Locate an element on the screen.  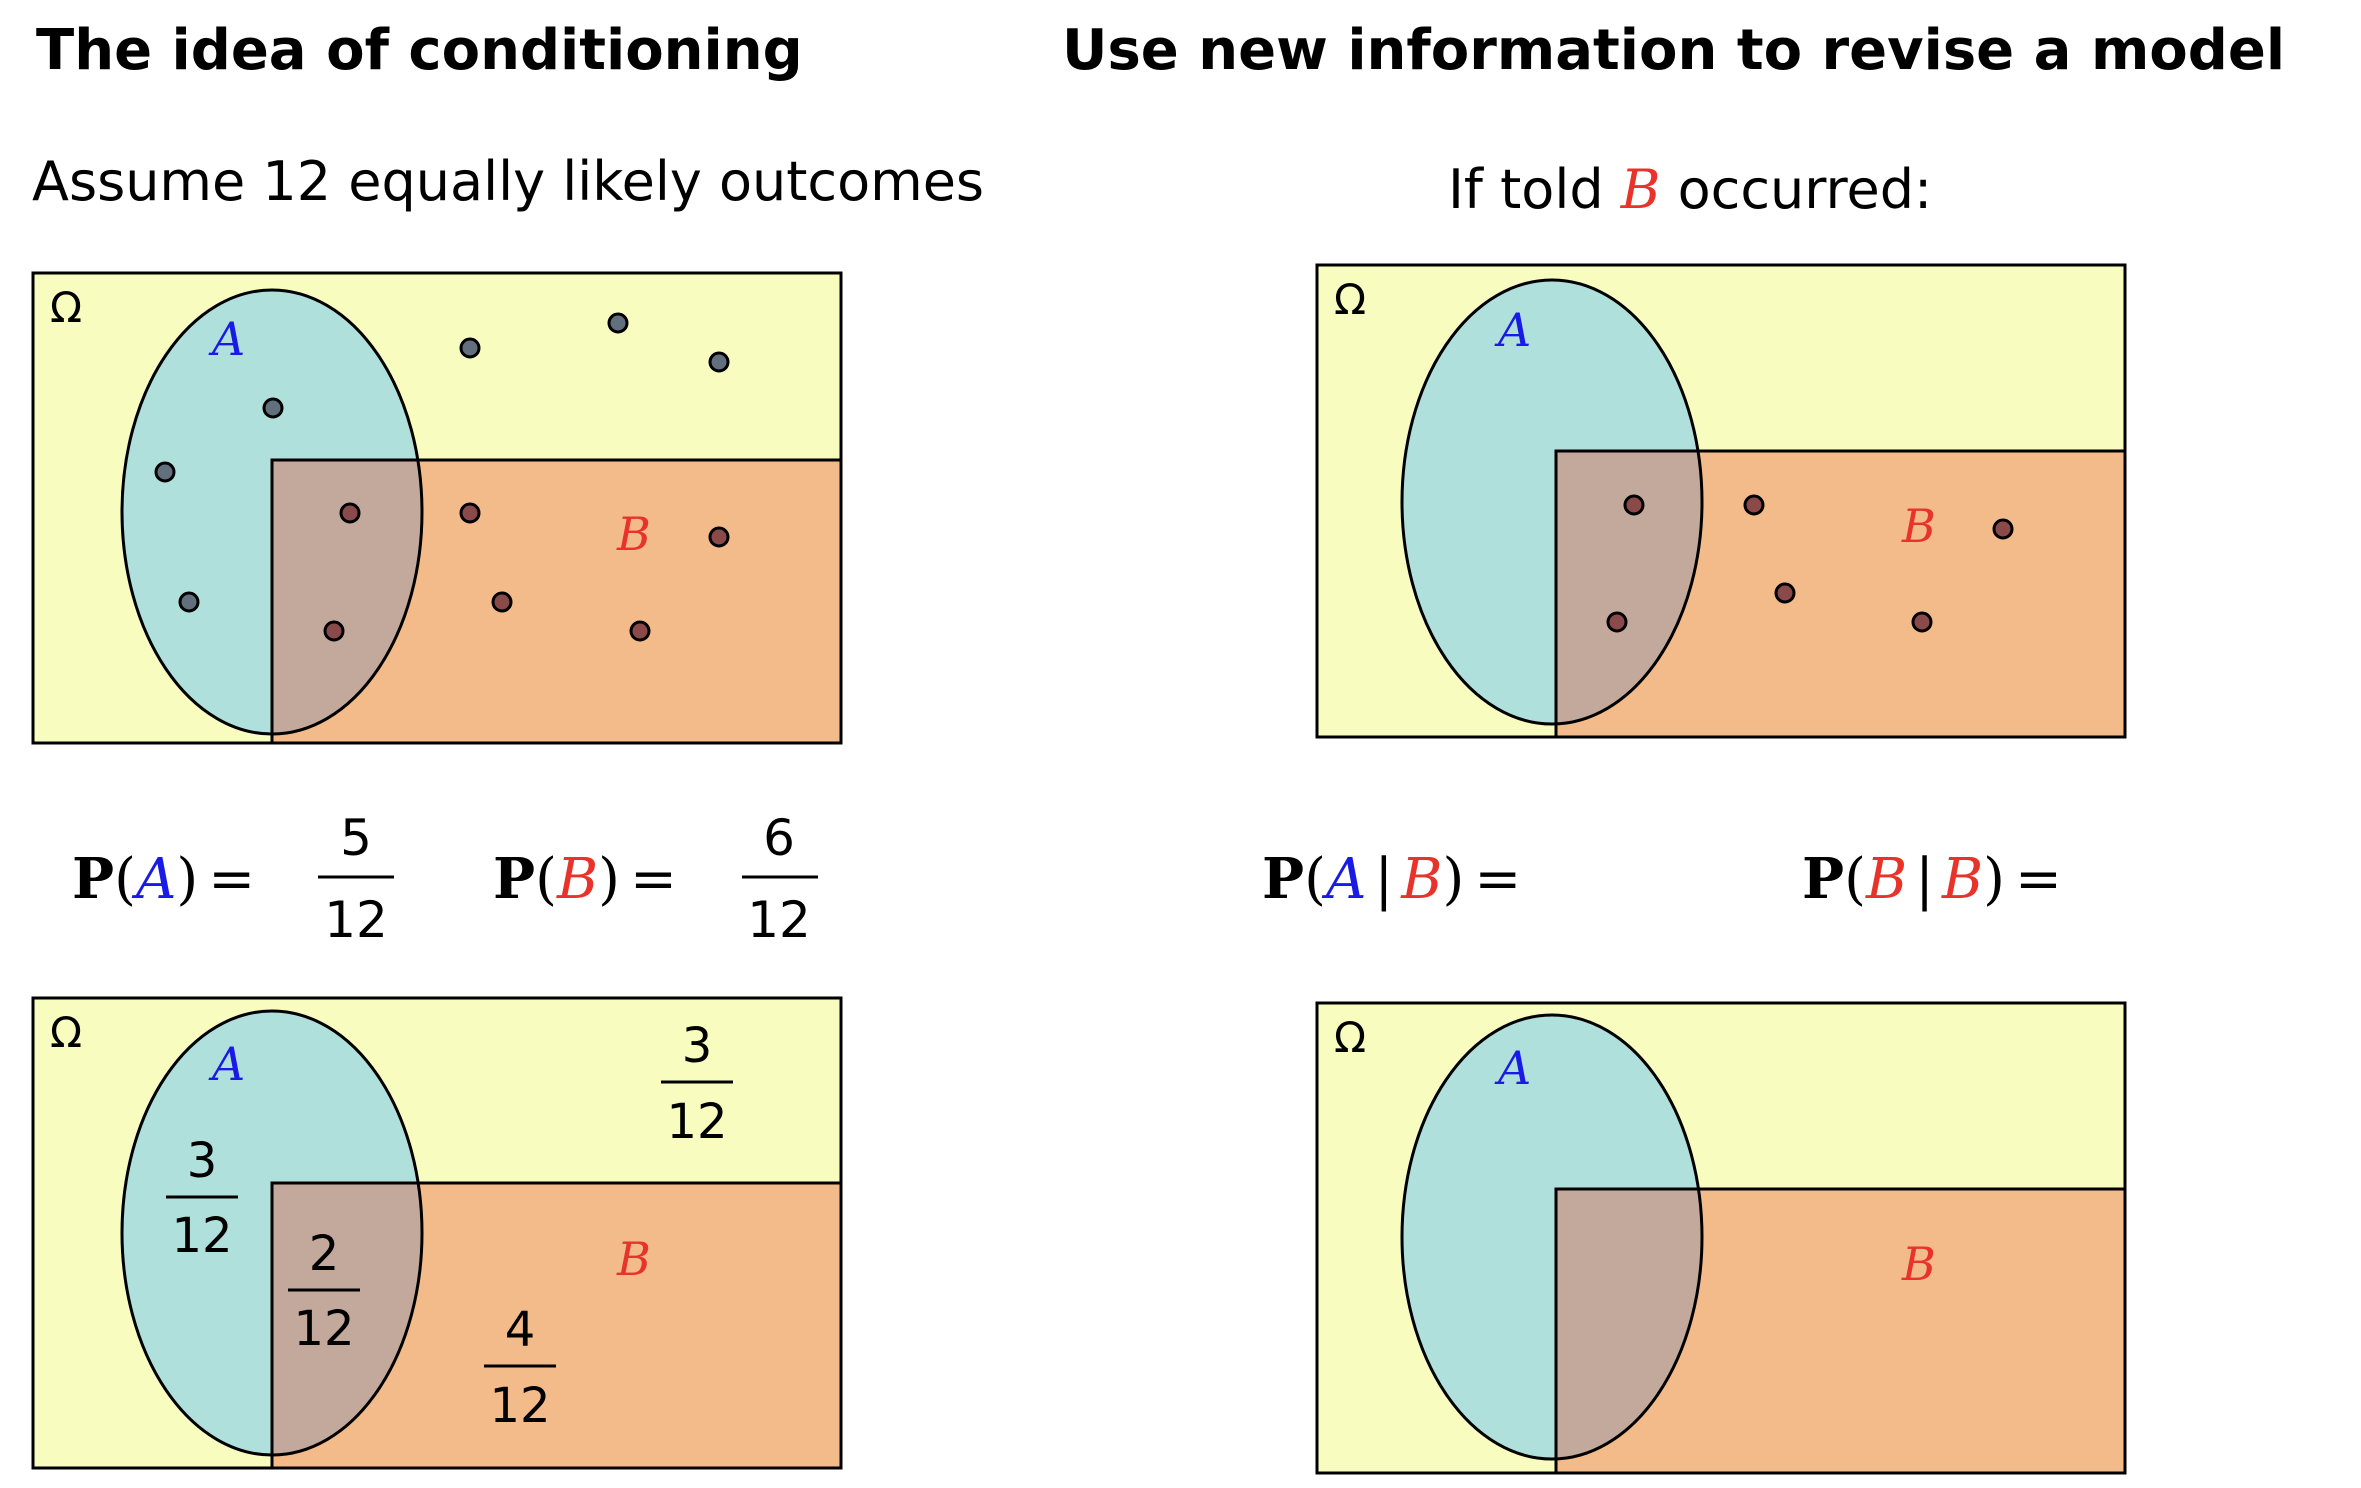
p-b-numerator: 6 is located at coordinates (779, 838).